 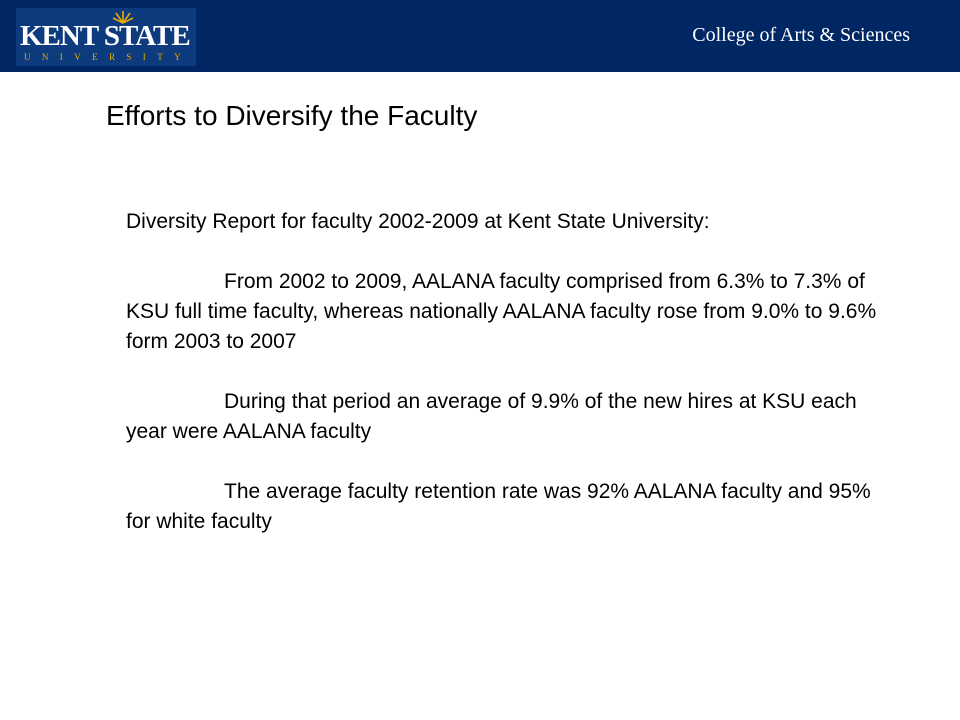 I want to click on slide-title: Efforts to Diversify the Faculty, so click(x=292, y=115).